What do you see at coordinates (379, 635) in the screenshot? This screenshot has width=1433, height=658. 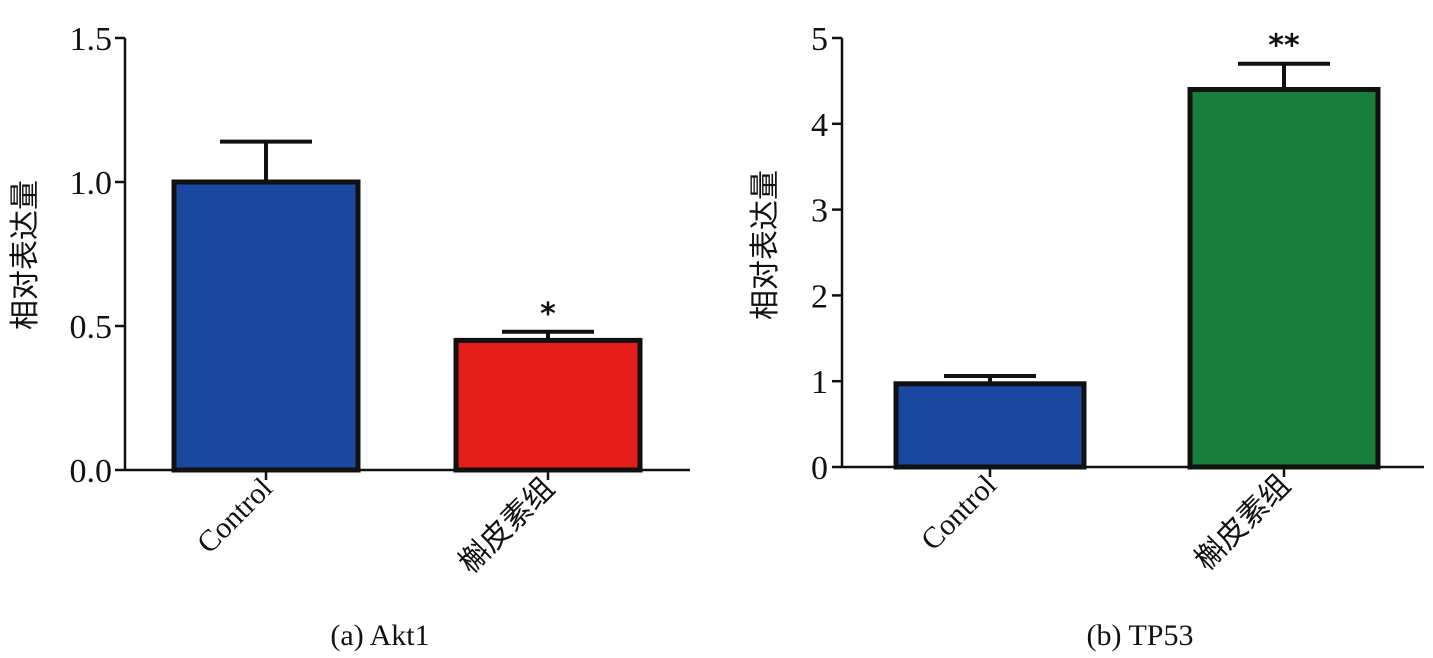 I see `caption-akt1: (a) Akt1` at bounding box center [379, 635].